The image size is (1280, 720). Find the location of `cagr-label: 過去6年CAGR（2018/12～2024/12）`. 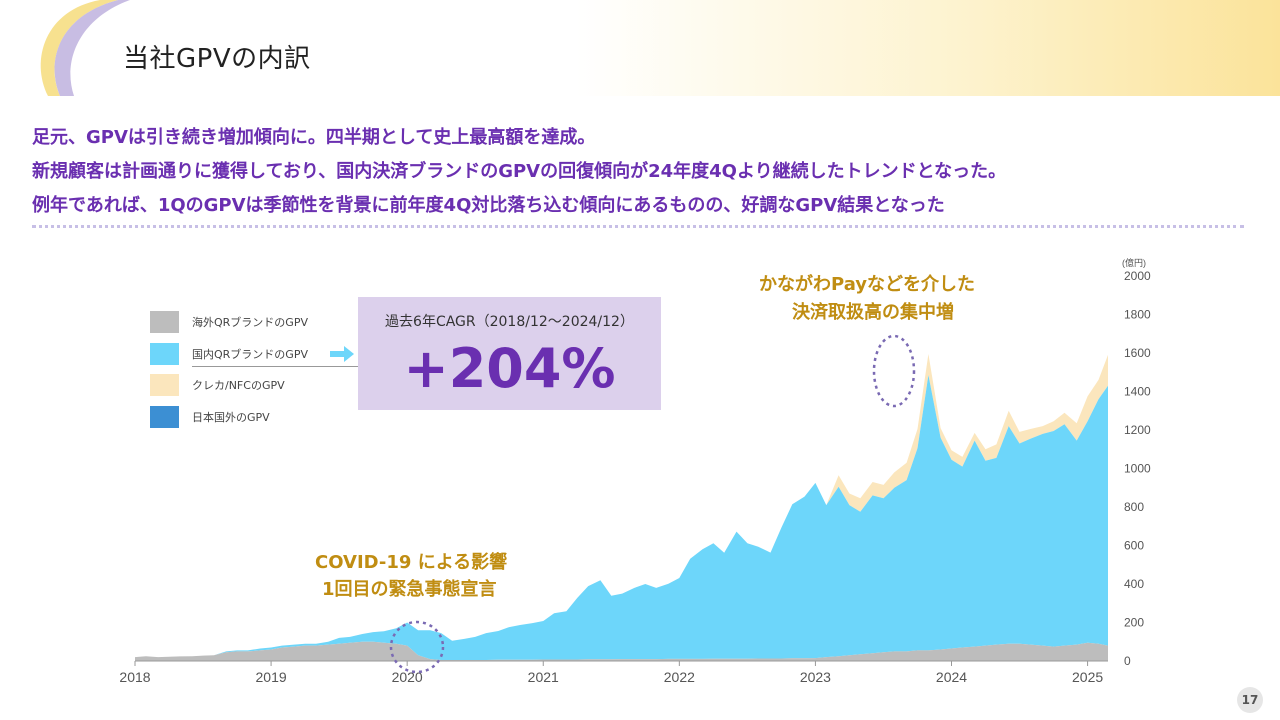

cagr-label: 過去6年CAGR（2018/12～2024/12） is located at coordinates (509, 322).